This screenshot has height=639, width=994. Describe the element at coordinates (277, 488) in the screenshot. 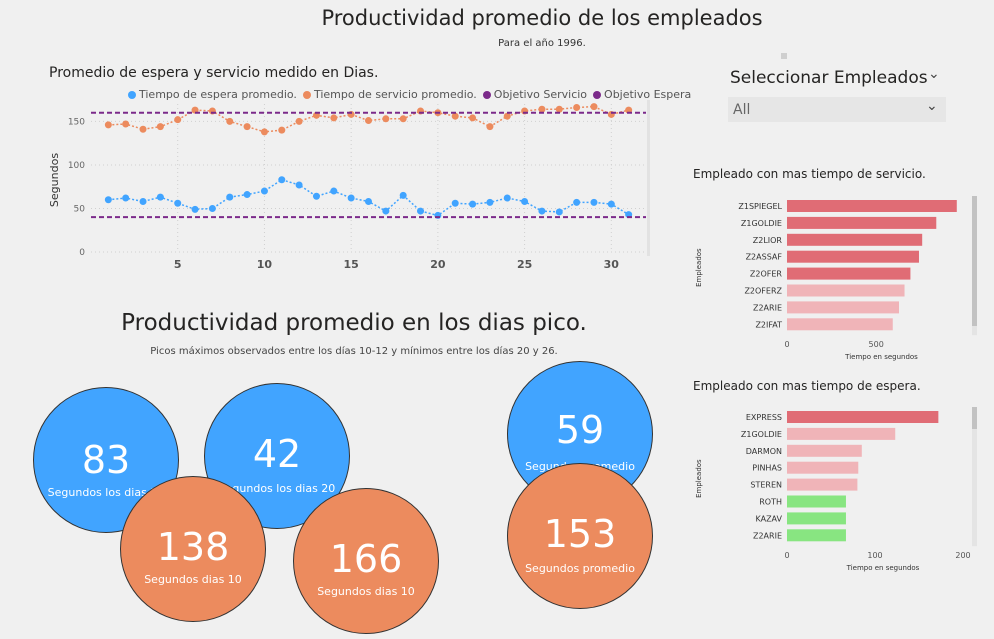

I see `kpi-label: Segundos los dias 20` at that location.